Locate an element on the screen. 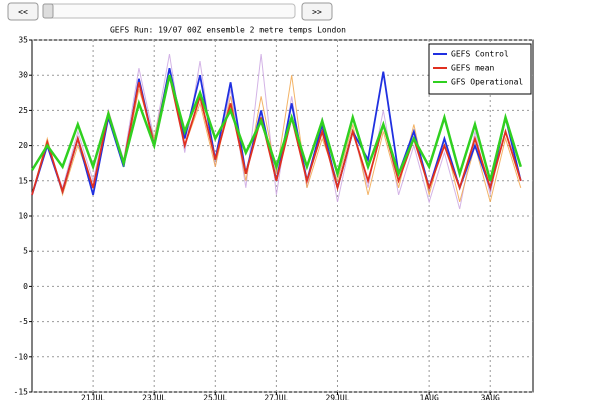 The width and height of the screenshot is (600, 404). x-tick-label: 27JUL is located at coordinates (276, 397).